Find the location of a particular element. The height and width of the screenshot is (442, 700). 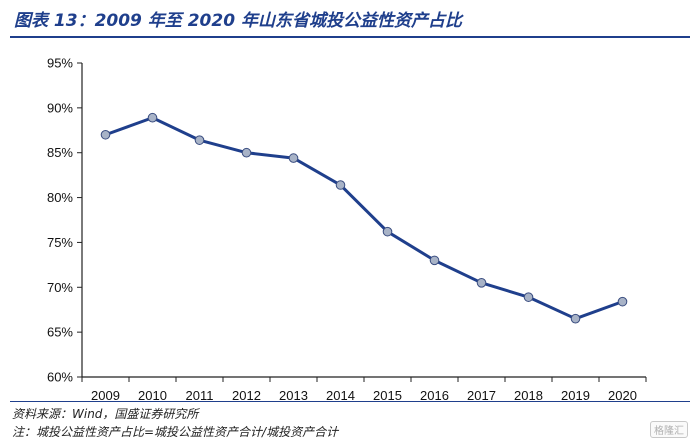

x-tick-label: 2018 is located at coordinates (528, 395).